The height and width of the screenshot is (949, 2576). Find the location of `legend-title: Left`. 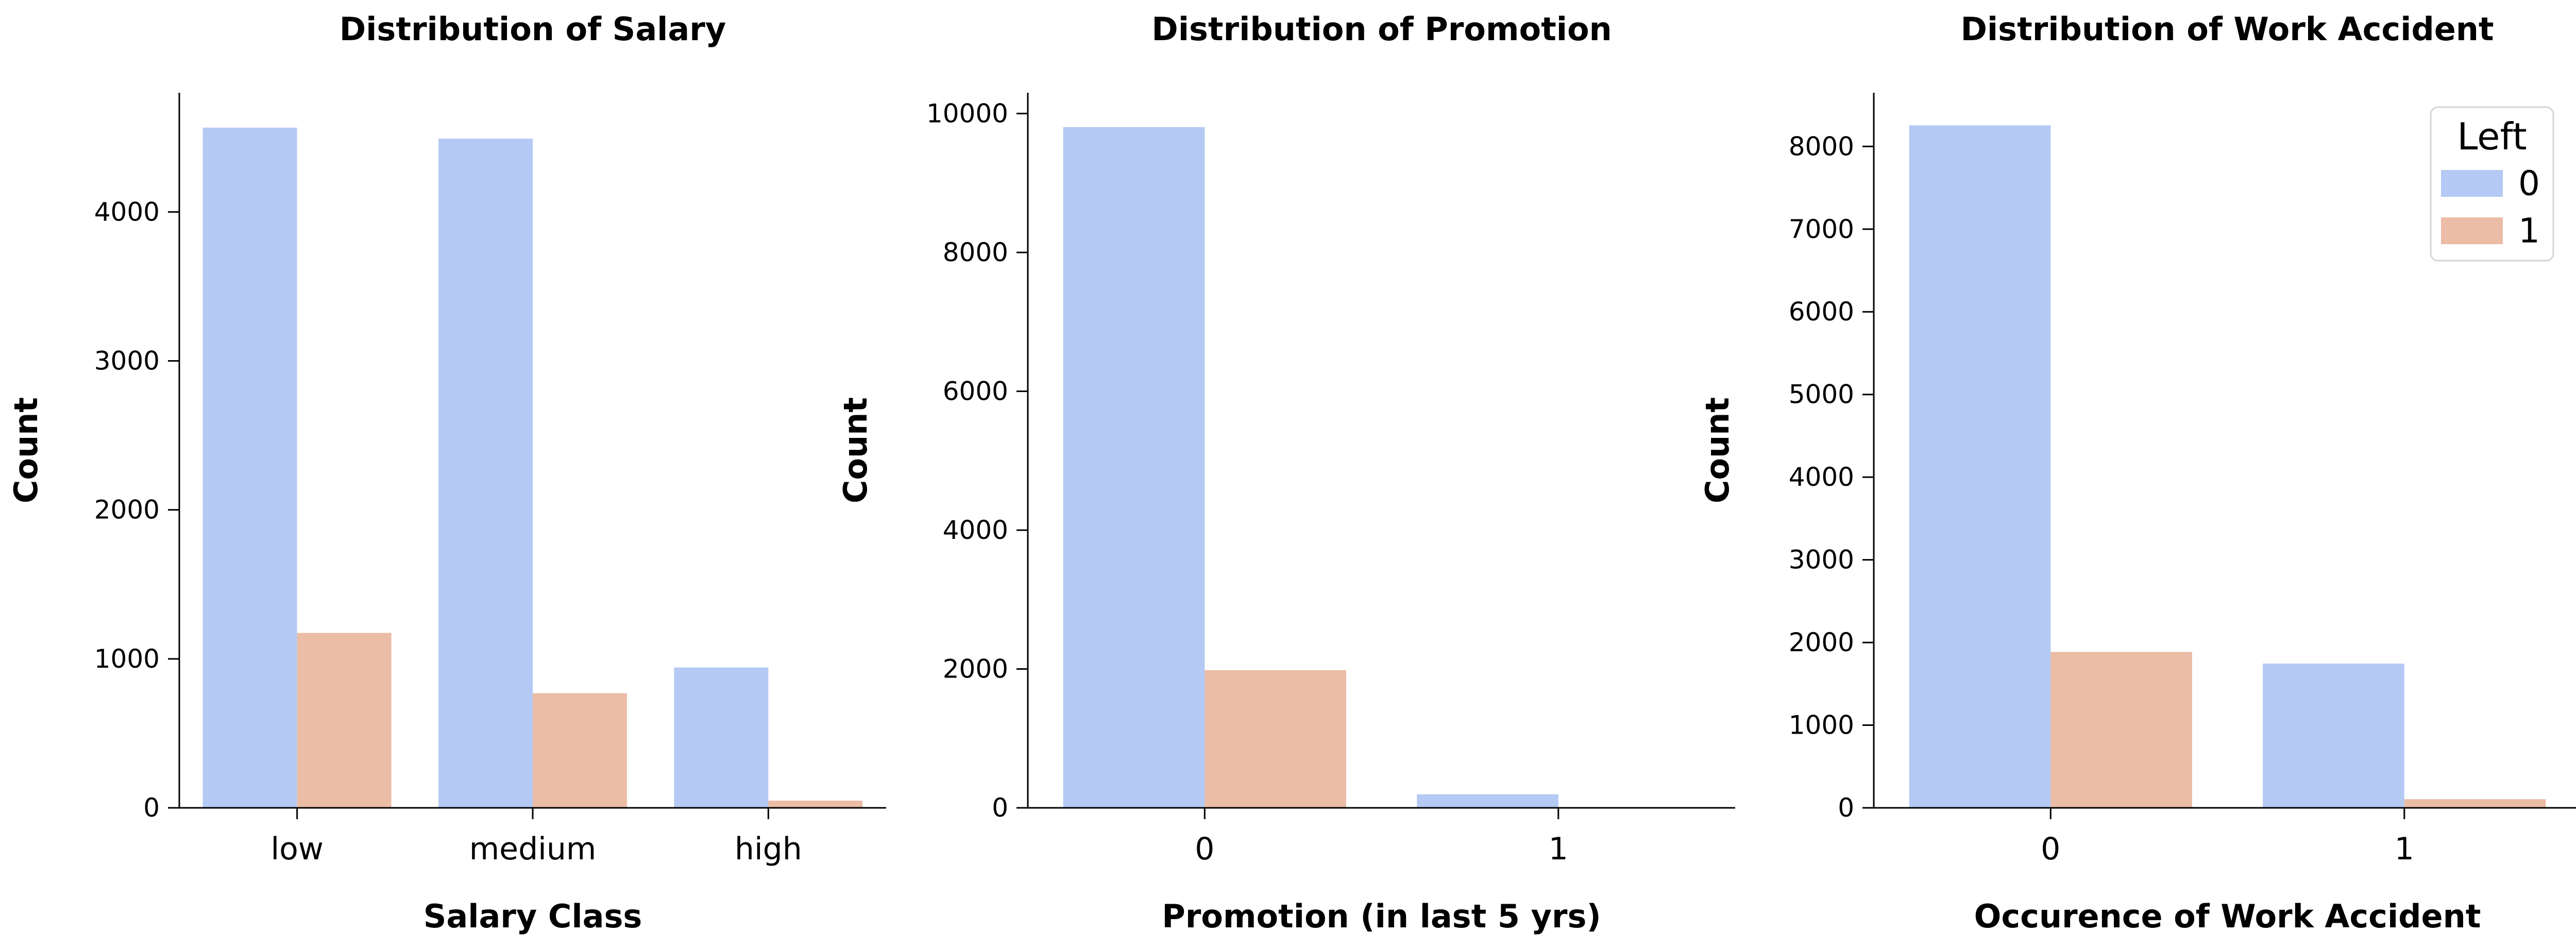

legend-title: Left is located at coordinates (2492, 136).